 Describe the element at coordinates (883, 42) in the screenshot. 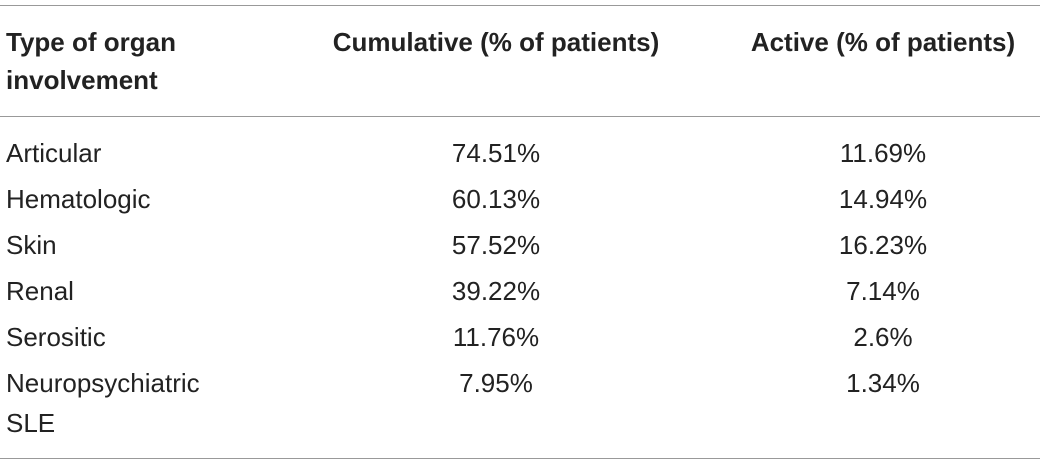

I see `header-cell: Active (% of patients)` at that location.